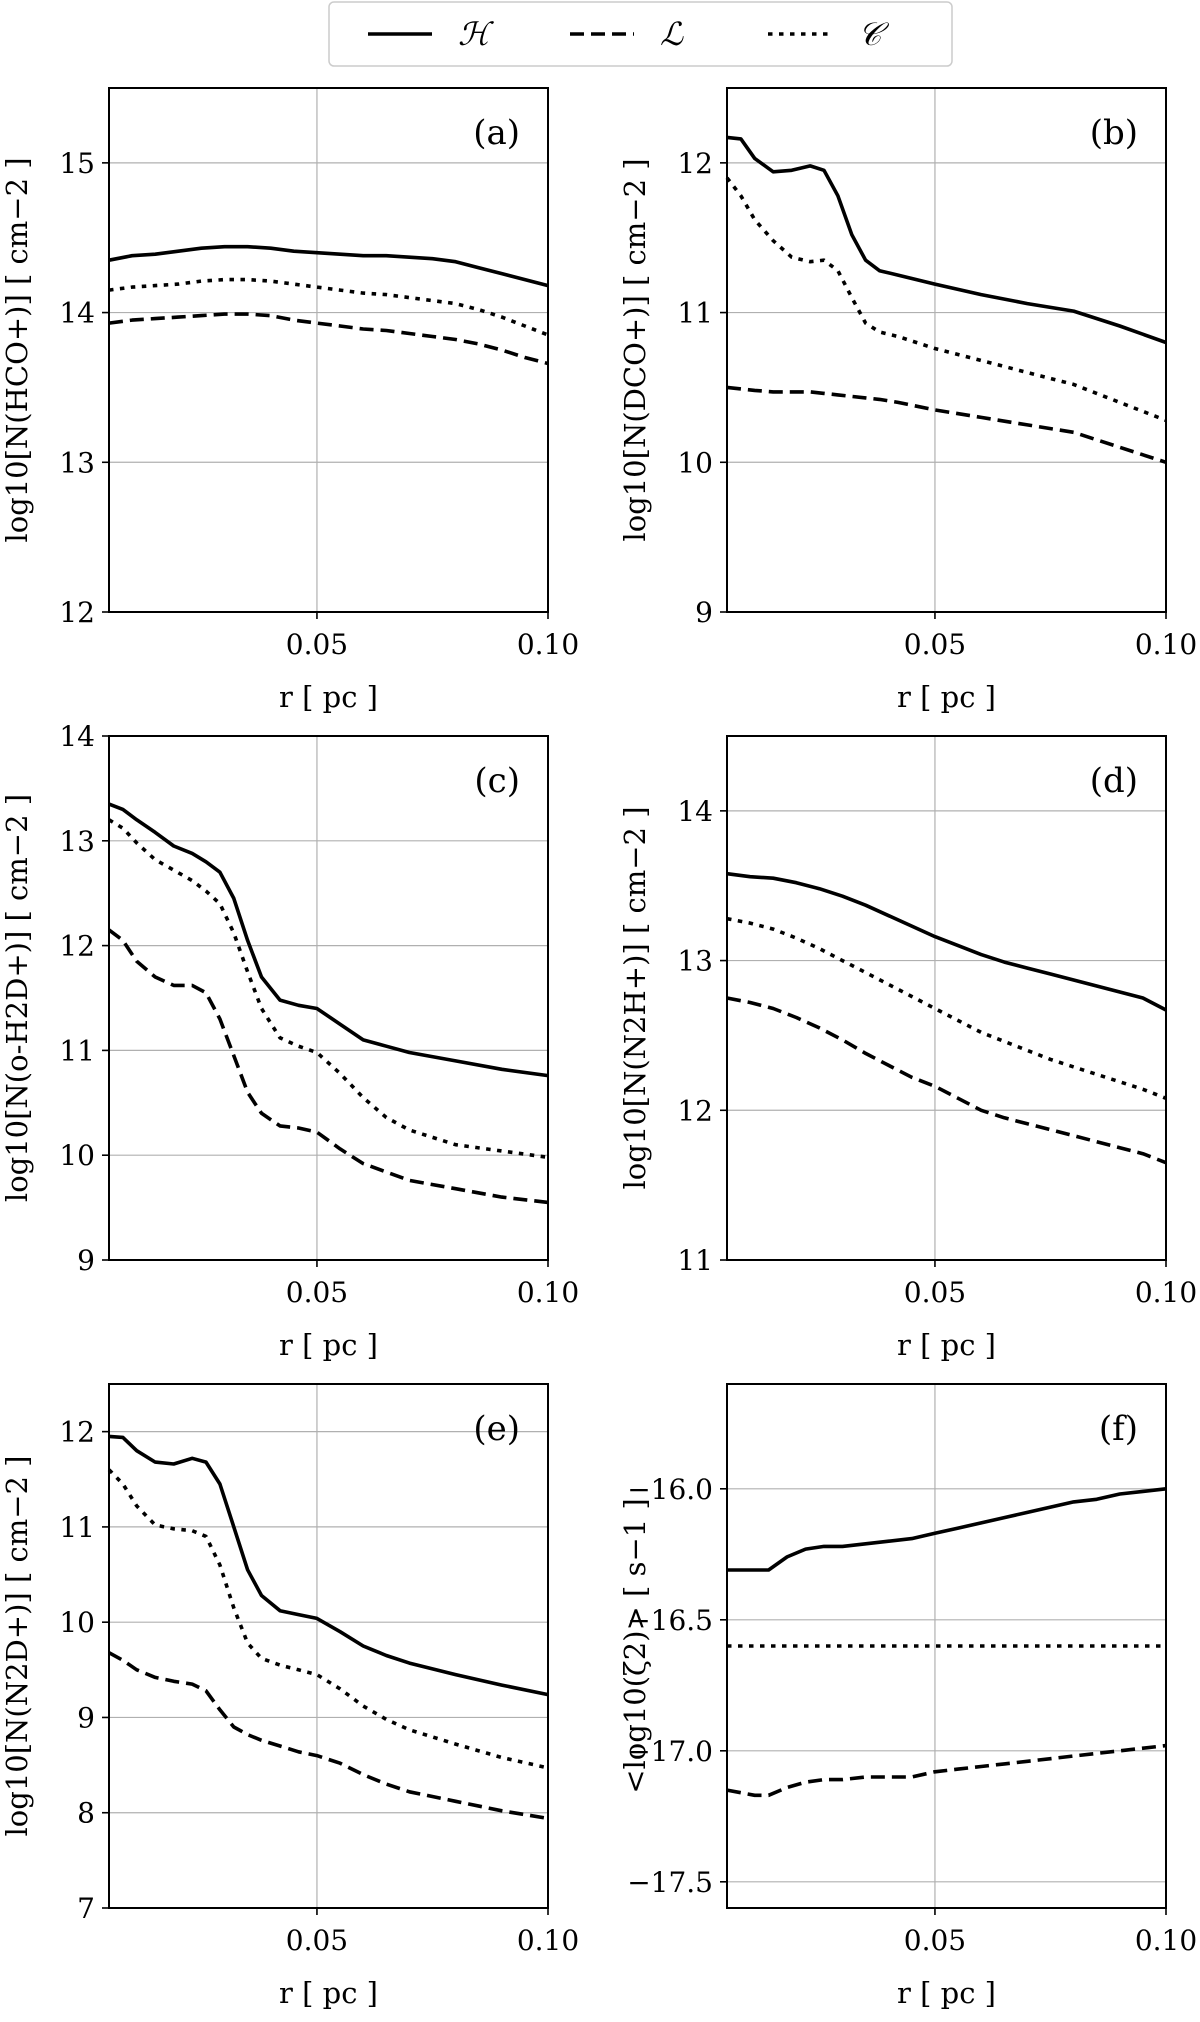 This screenshot has width=1200, height=2022. Describe the element at coordinates (86, 1813) in the screenshot. I see `y-tick-label: 8` at that location.